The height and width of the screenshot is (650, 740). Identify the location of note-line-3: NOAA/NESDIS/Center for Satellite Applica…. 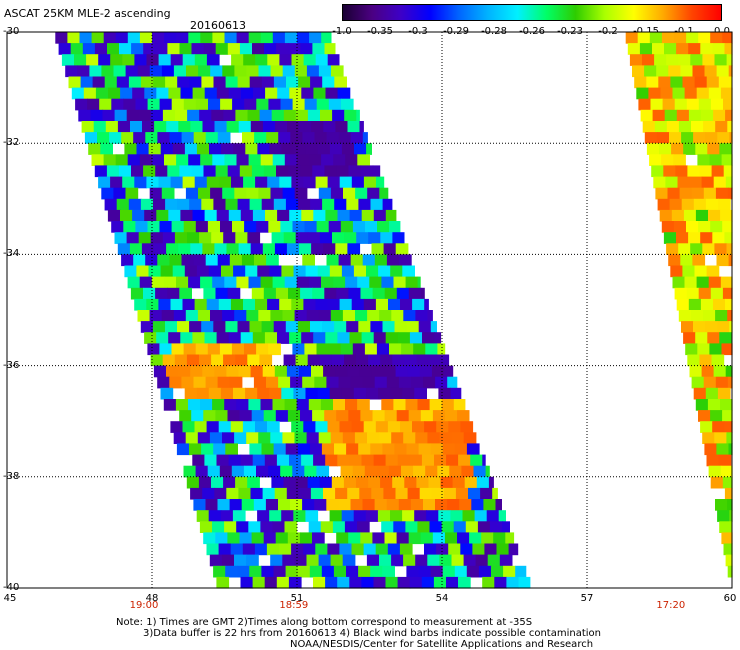
(442, 644).